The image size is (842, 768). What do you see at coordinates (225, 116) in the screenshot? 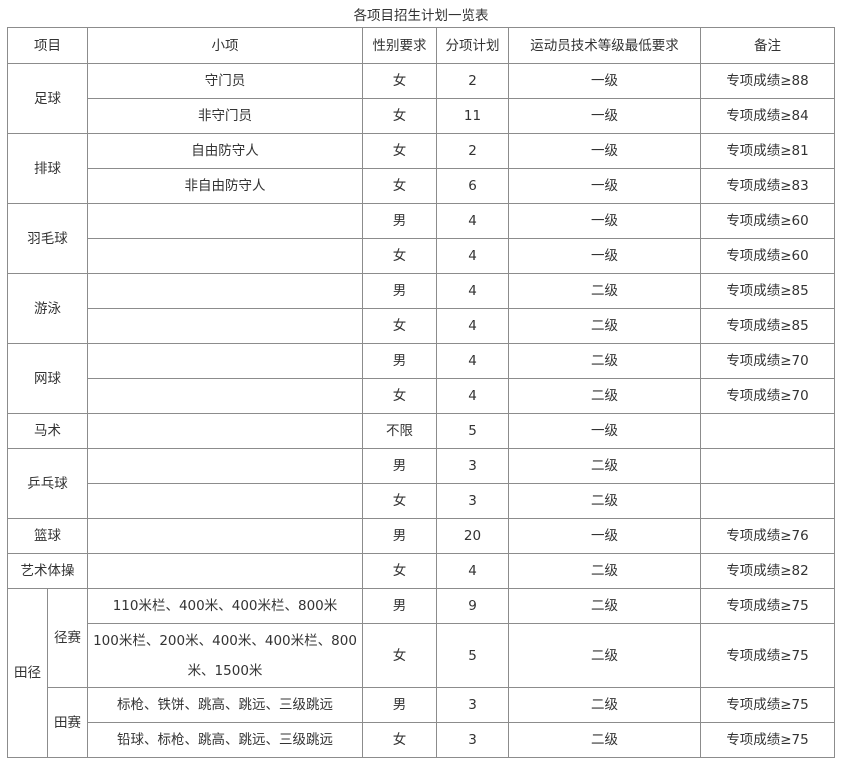
I see `subitem-cell: 非守门员` at bounding box center [225, 116].